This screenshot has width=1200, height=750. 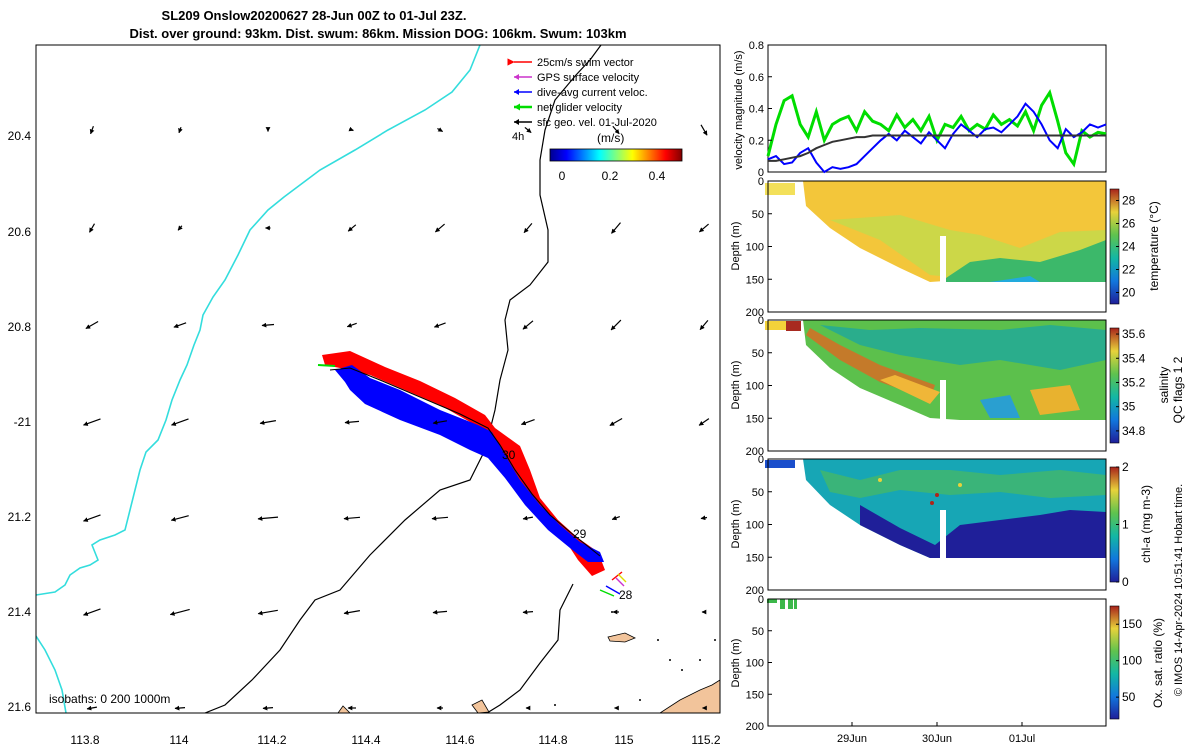 I want to click on velocity-y-axis: 0 0.2 0.4 0.6 0.8, so click(x=760, y=109).